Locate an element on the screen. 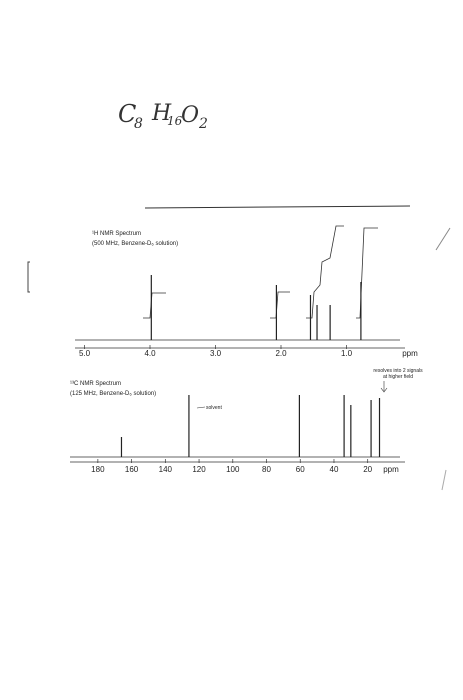 Image resolution: width=463 pixels, height=700 pixels. h-subtitle: (500 MHz, Benzene-D₆ solution) is located at coordinates (135, 244).